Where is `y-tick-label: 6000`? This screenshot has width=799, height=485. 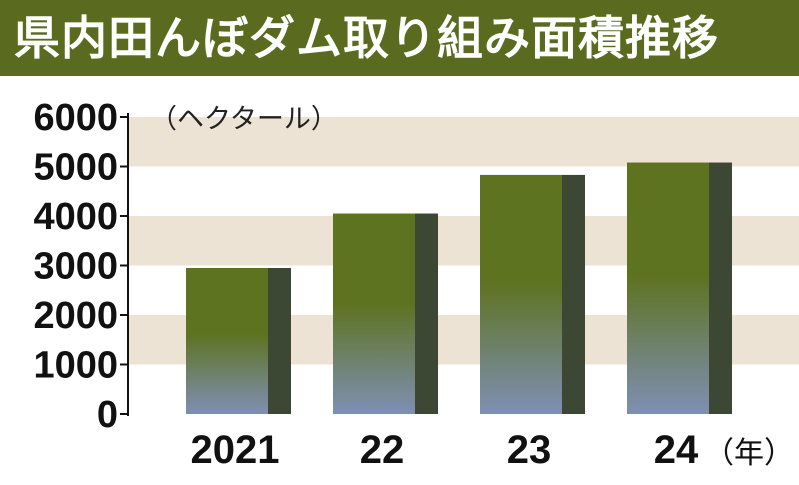 y-tick-label: 6000 is located at coordinates (75, 118).